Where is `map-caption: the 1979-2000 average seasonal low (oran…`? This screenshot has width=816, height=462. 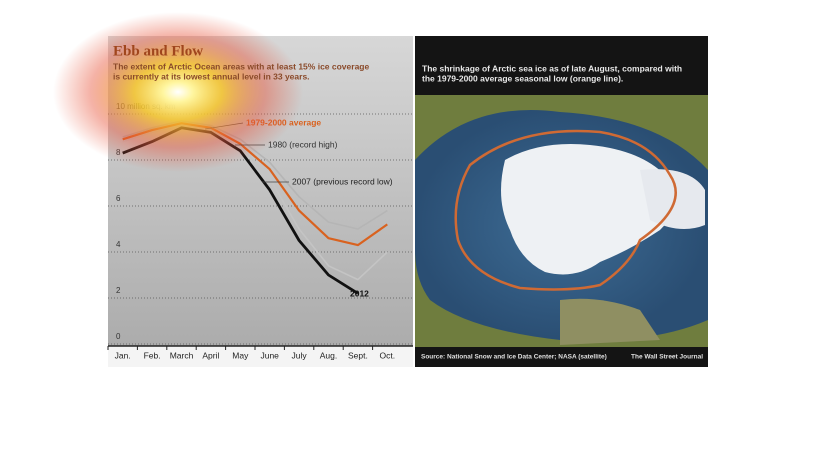 map-caption: the 1979-2000 average seasonal low (oran… is located at coordinates (522, 78).